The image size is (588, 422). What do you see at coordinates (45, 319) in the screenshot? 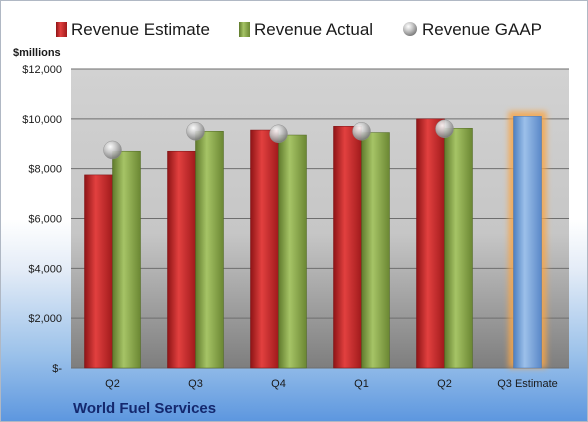
I see `y-tick-label: $2,000` at bounding box center [45, 319].